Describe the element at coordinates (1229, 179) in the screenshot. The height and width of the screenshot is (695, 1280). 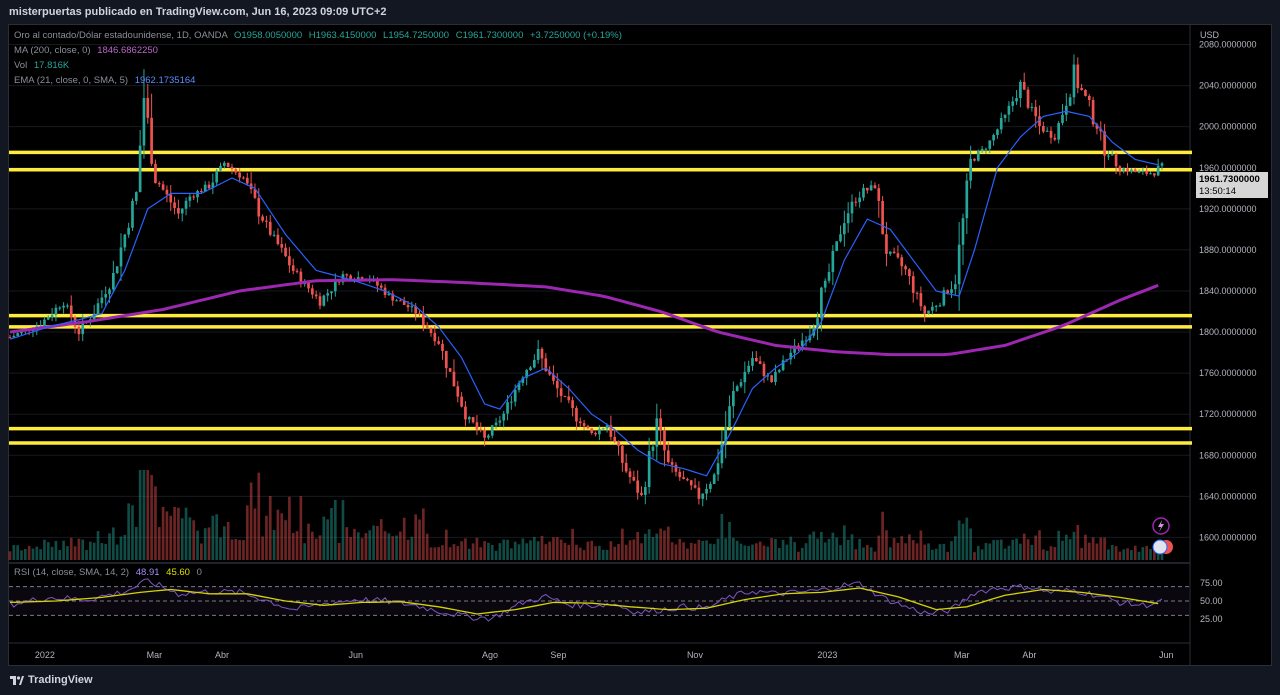
I see `last-price: 1961.7300000` at that location.